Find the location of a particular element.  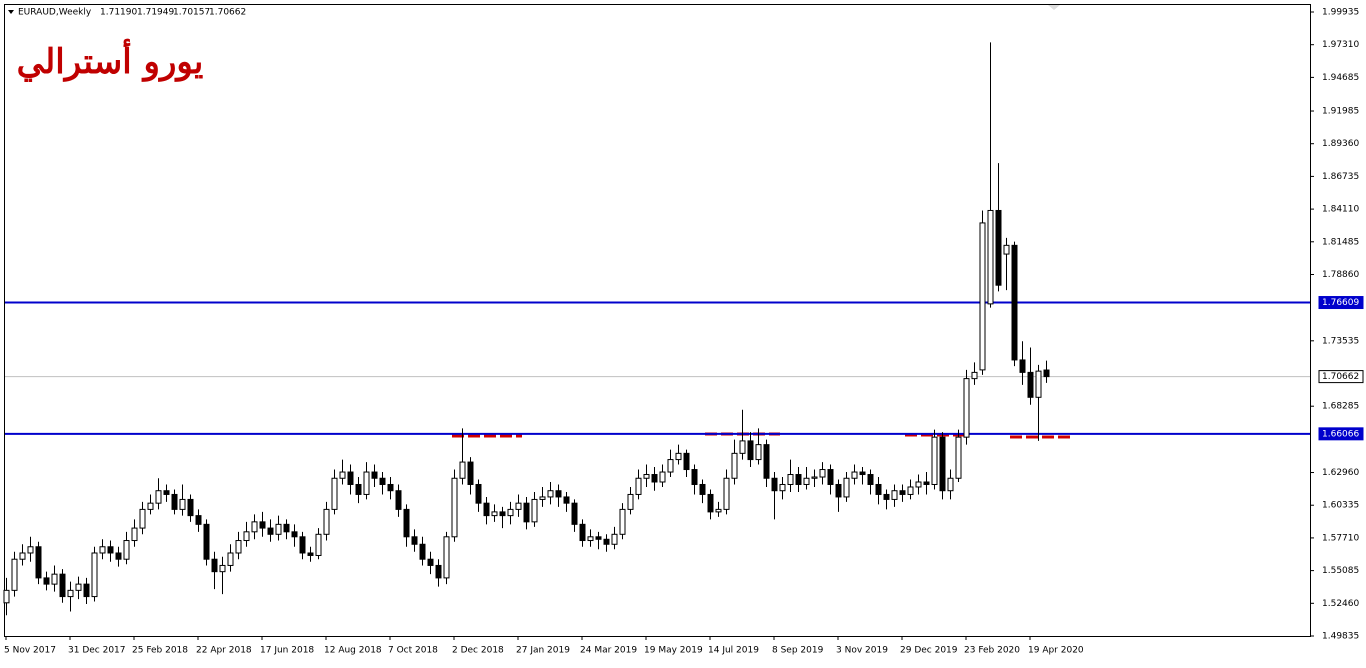

price-label: 1.66066 is located at coordinates (1340, 434).